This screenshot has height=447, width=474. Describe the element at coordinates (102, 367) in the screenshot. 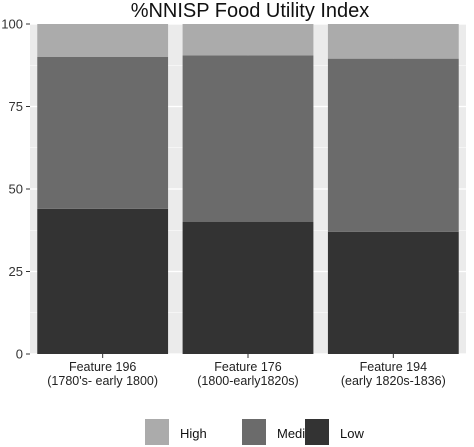

I see `x-tick-label: Feature 196` at that location.